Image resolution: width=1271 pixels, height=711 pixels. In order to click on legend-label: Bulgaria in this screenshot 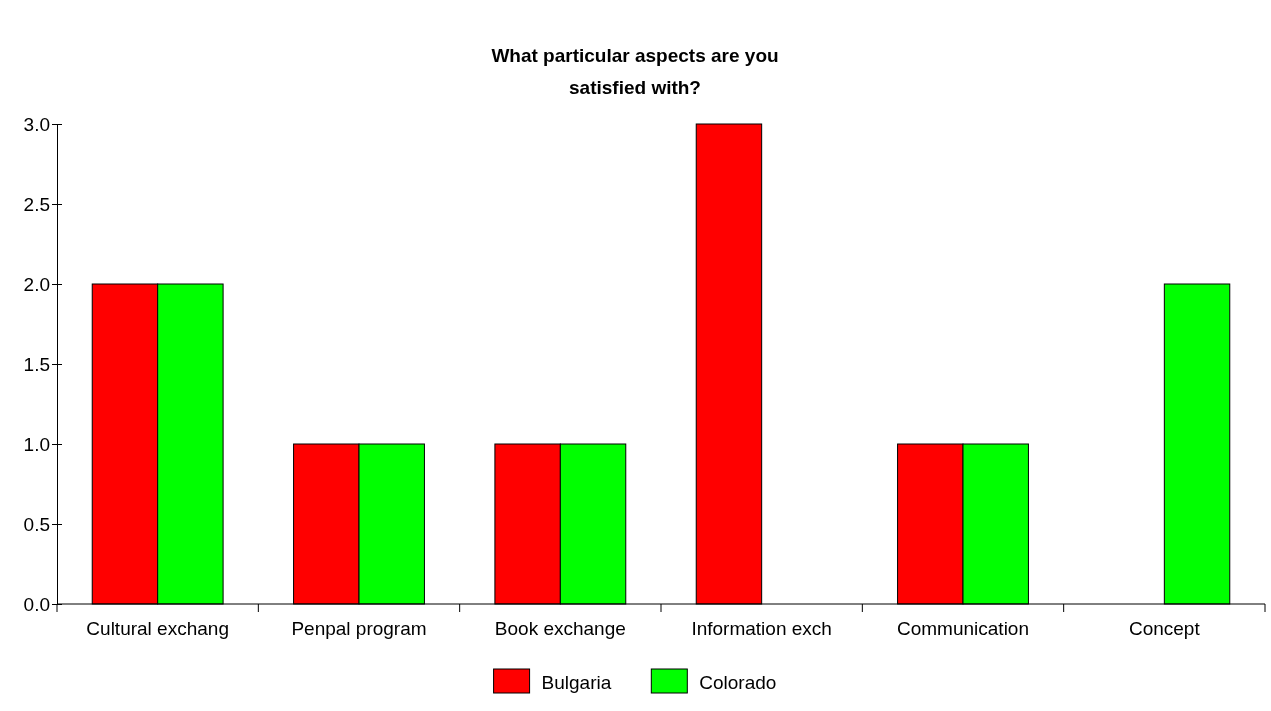, I will do `click(576, 682)`.